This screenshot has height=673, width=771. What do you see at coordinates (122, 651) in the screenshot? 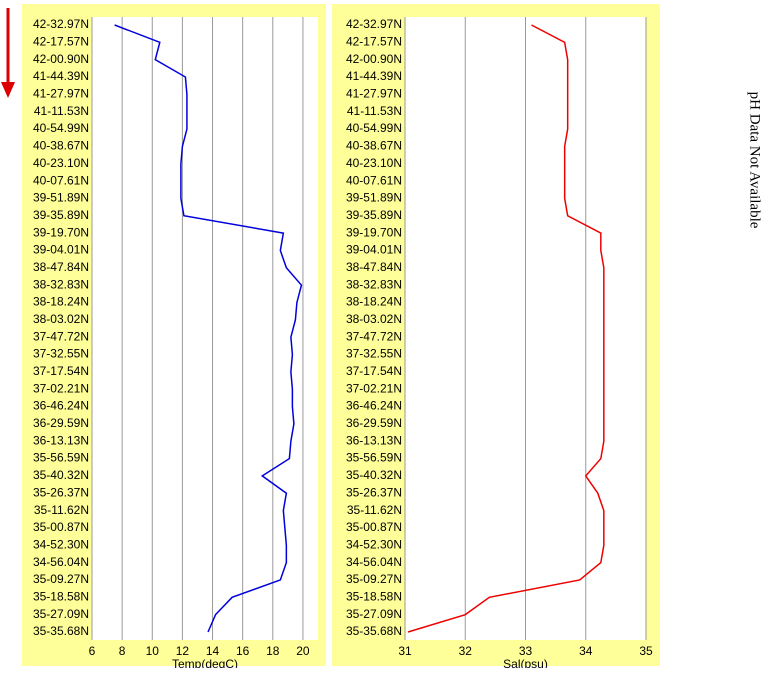
I see `x-tick-label: 8` at bounding box center [122, 651].